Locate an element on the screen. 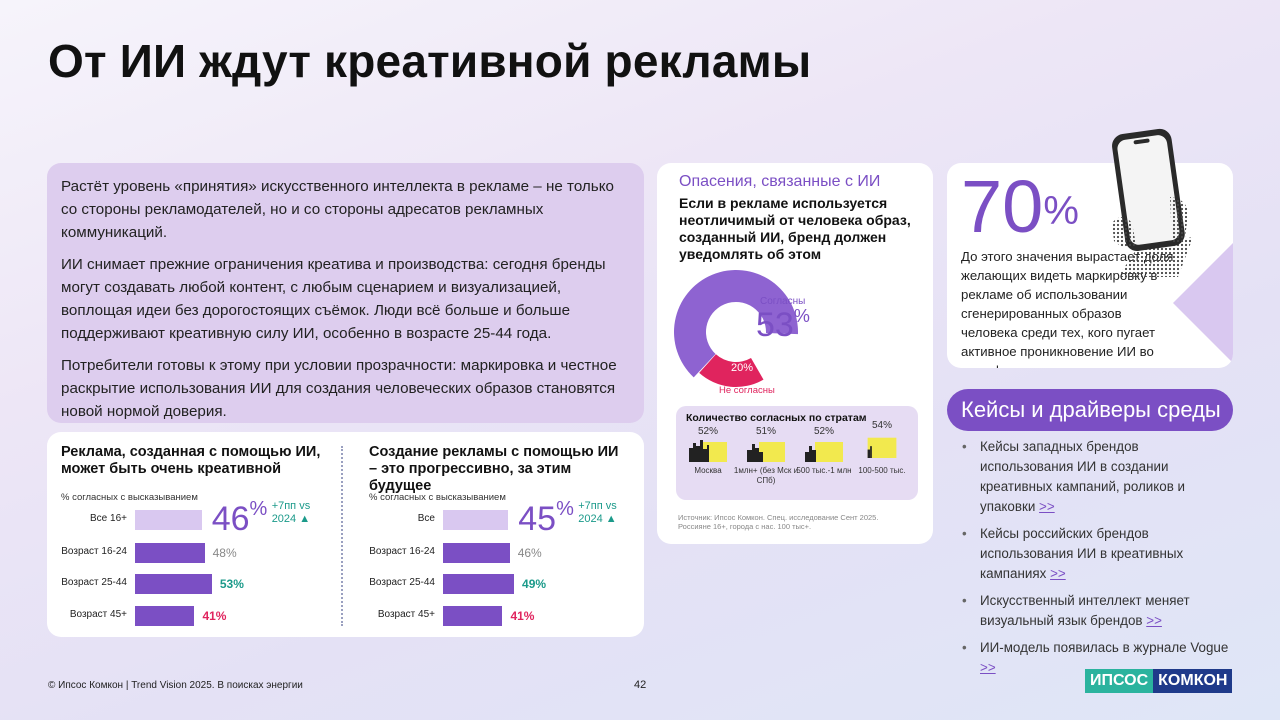 The width and height of the screenshot is (1280, 720). bar-row: Возраст 16-24 46% is located at coordinates (500, 553).